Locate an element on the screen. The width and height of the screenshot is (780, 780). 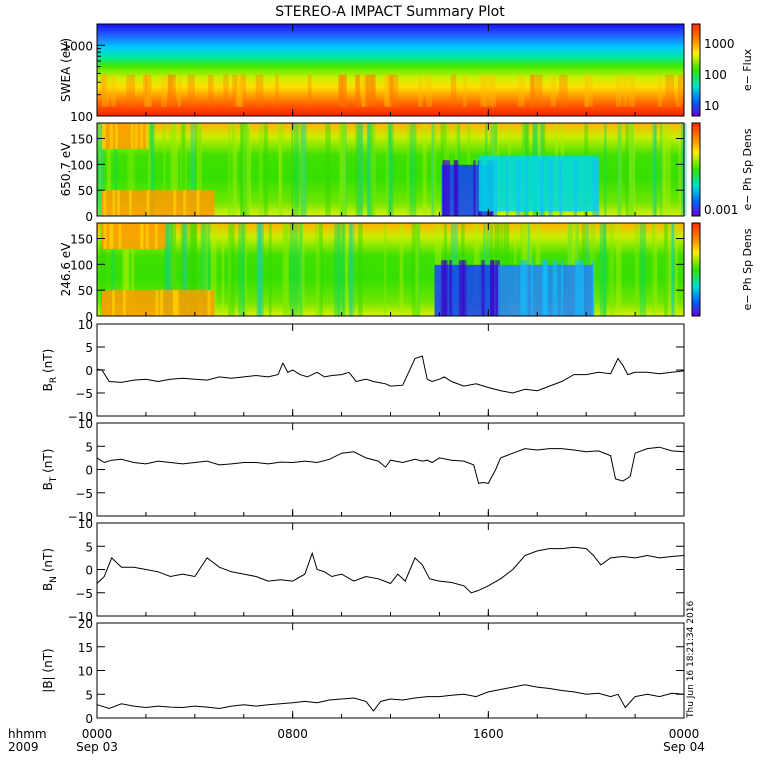
footer-row2-label: 2009 is located at coordinates (23, 747).